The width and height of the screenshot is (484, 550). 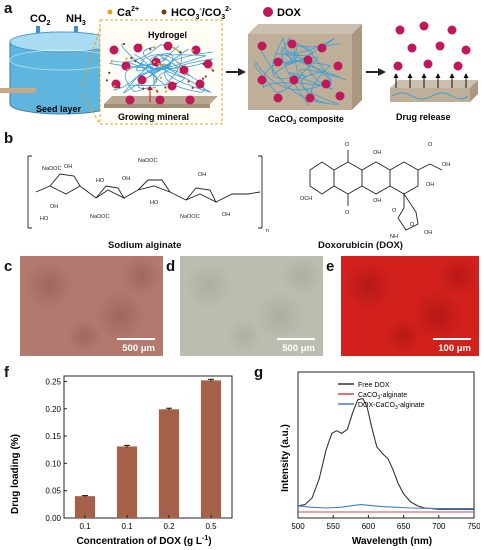 What do you see at coordinates (171, 266) in the screenshot?
I see `panel-d-letter: d` at bounding box center [171, 266].